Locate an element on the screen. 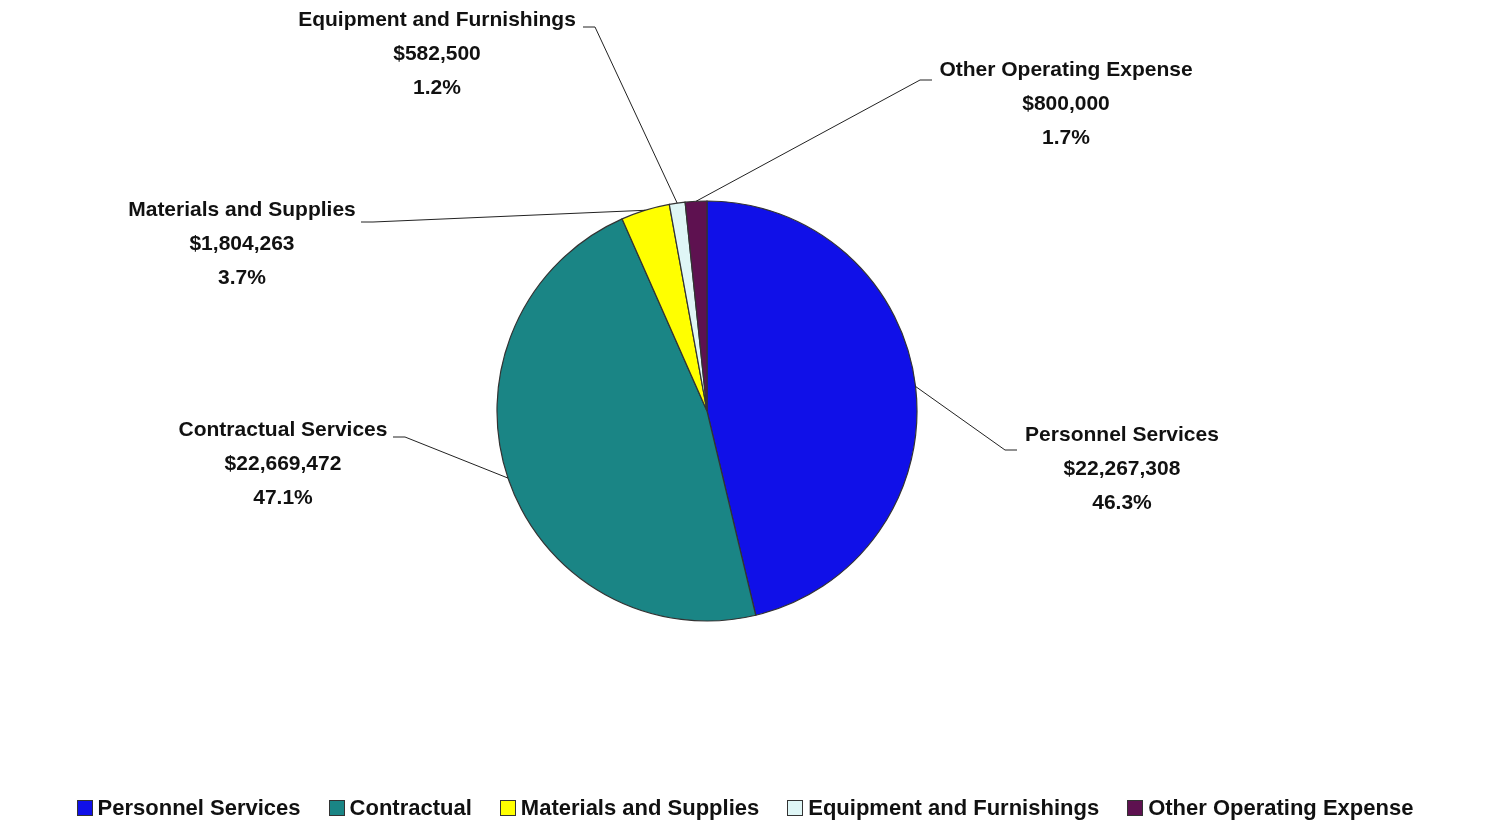 The width and height of the screenshot is (1490, 834). data-label: Materials and Supplies $1,804,263 3.7% is located at coordinates (242, 242).